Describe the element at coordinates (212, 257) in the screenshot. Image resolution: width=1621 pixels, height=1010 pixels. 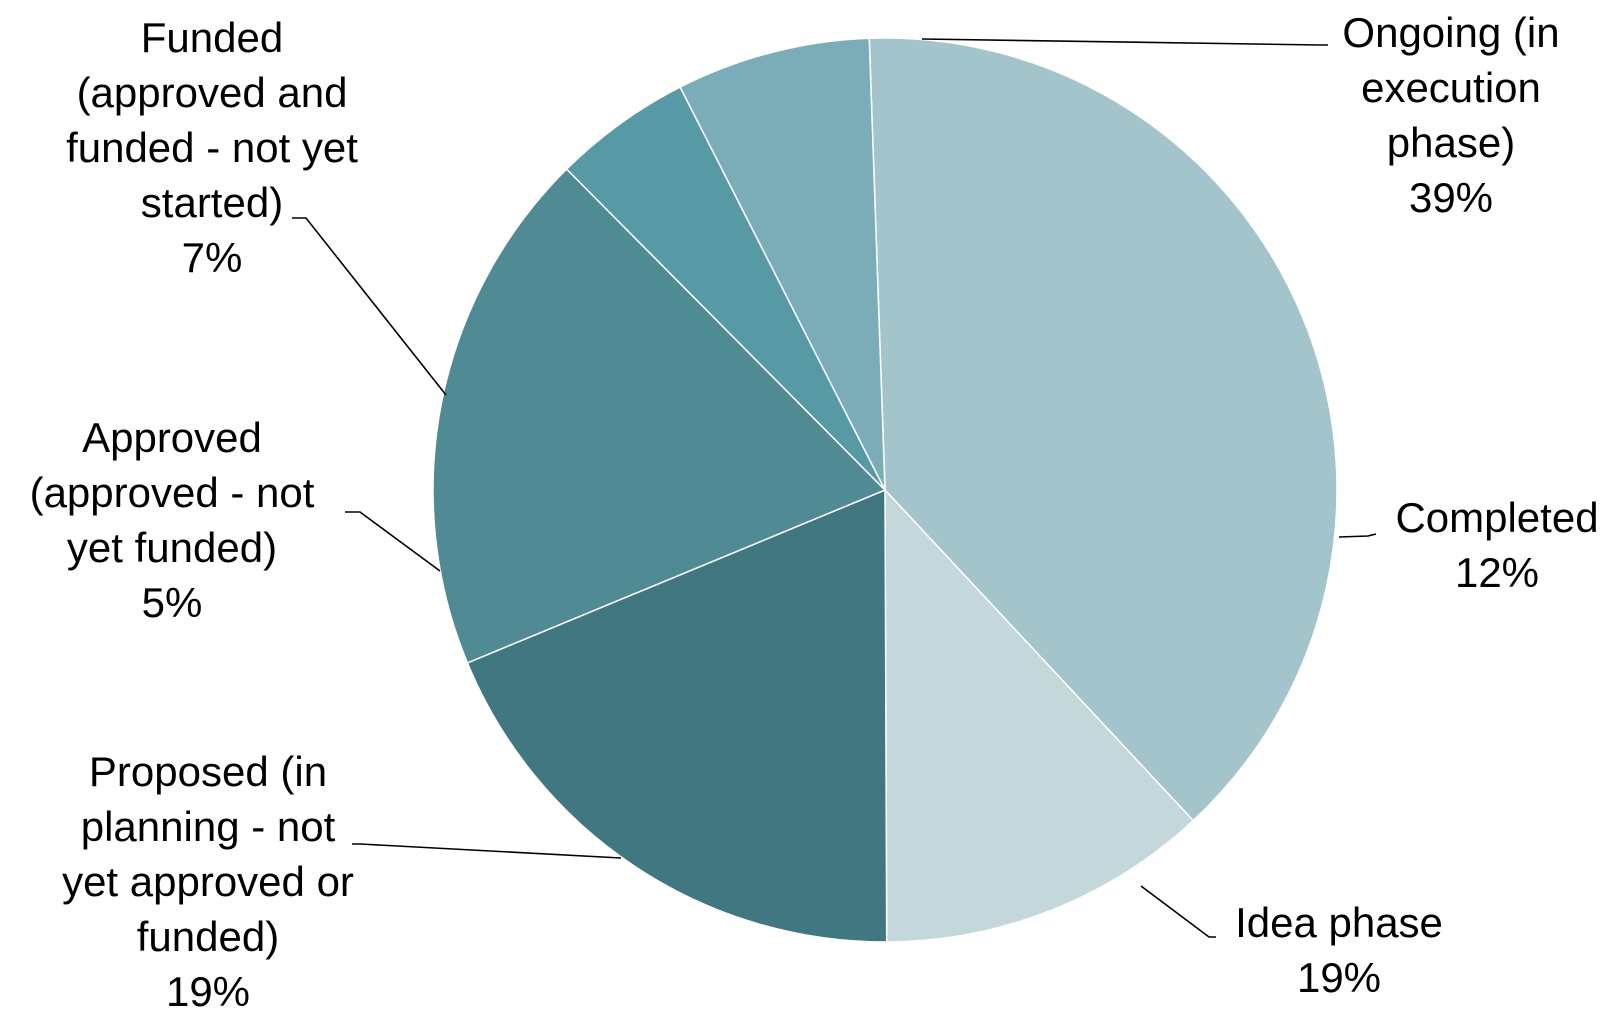
I see `slice-value-funded: 7%` at that location.